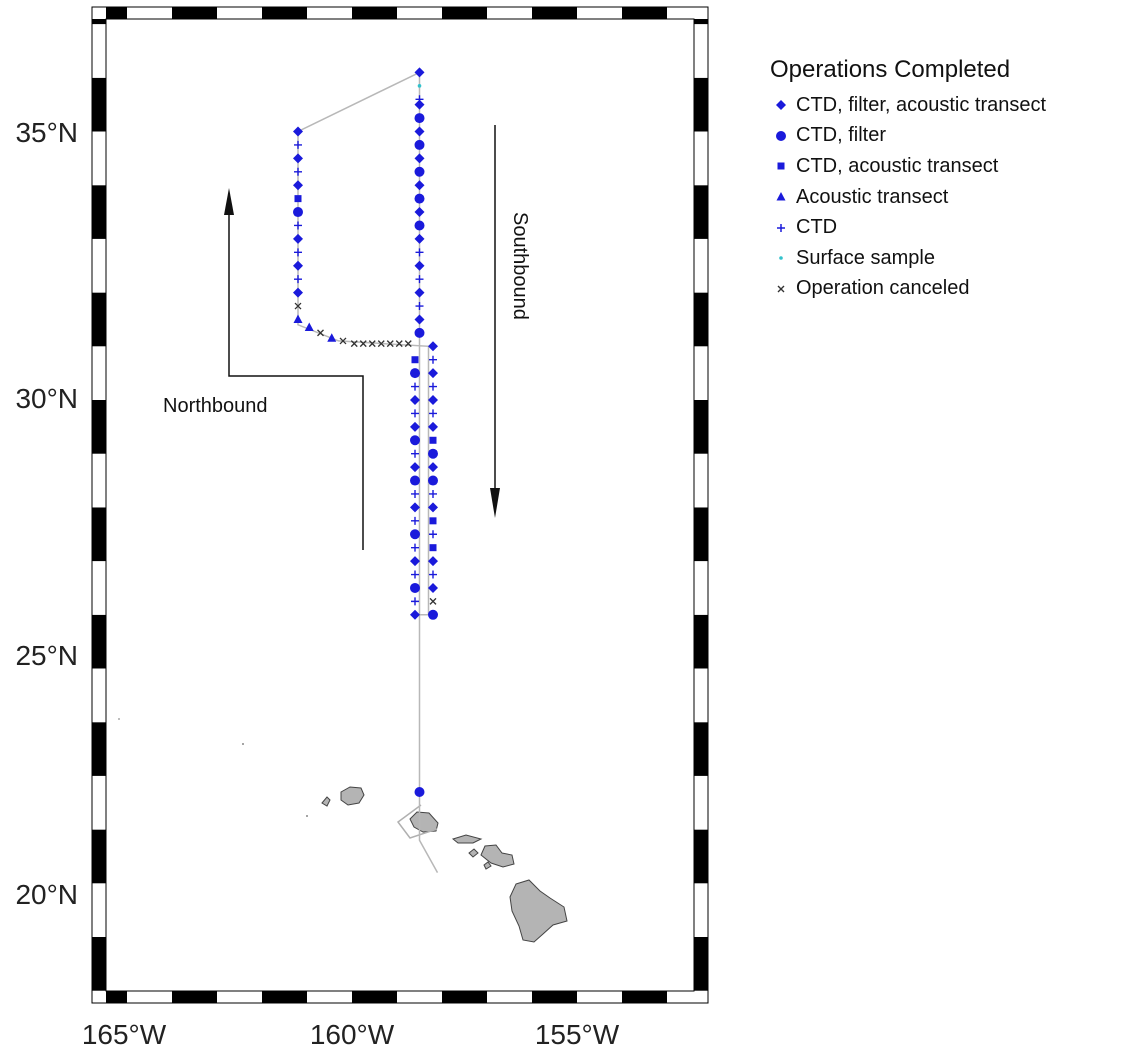  Describe the element at coordinates (46, 132) in the screenshot. I see `lat-tick-label-35: 35°N` at that location.